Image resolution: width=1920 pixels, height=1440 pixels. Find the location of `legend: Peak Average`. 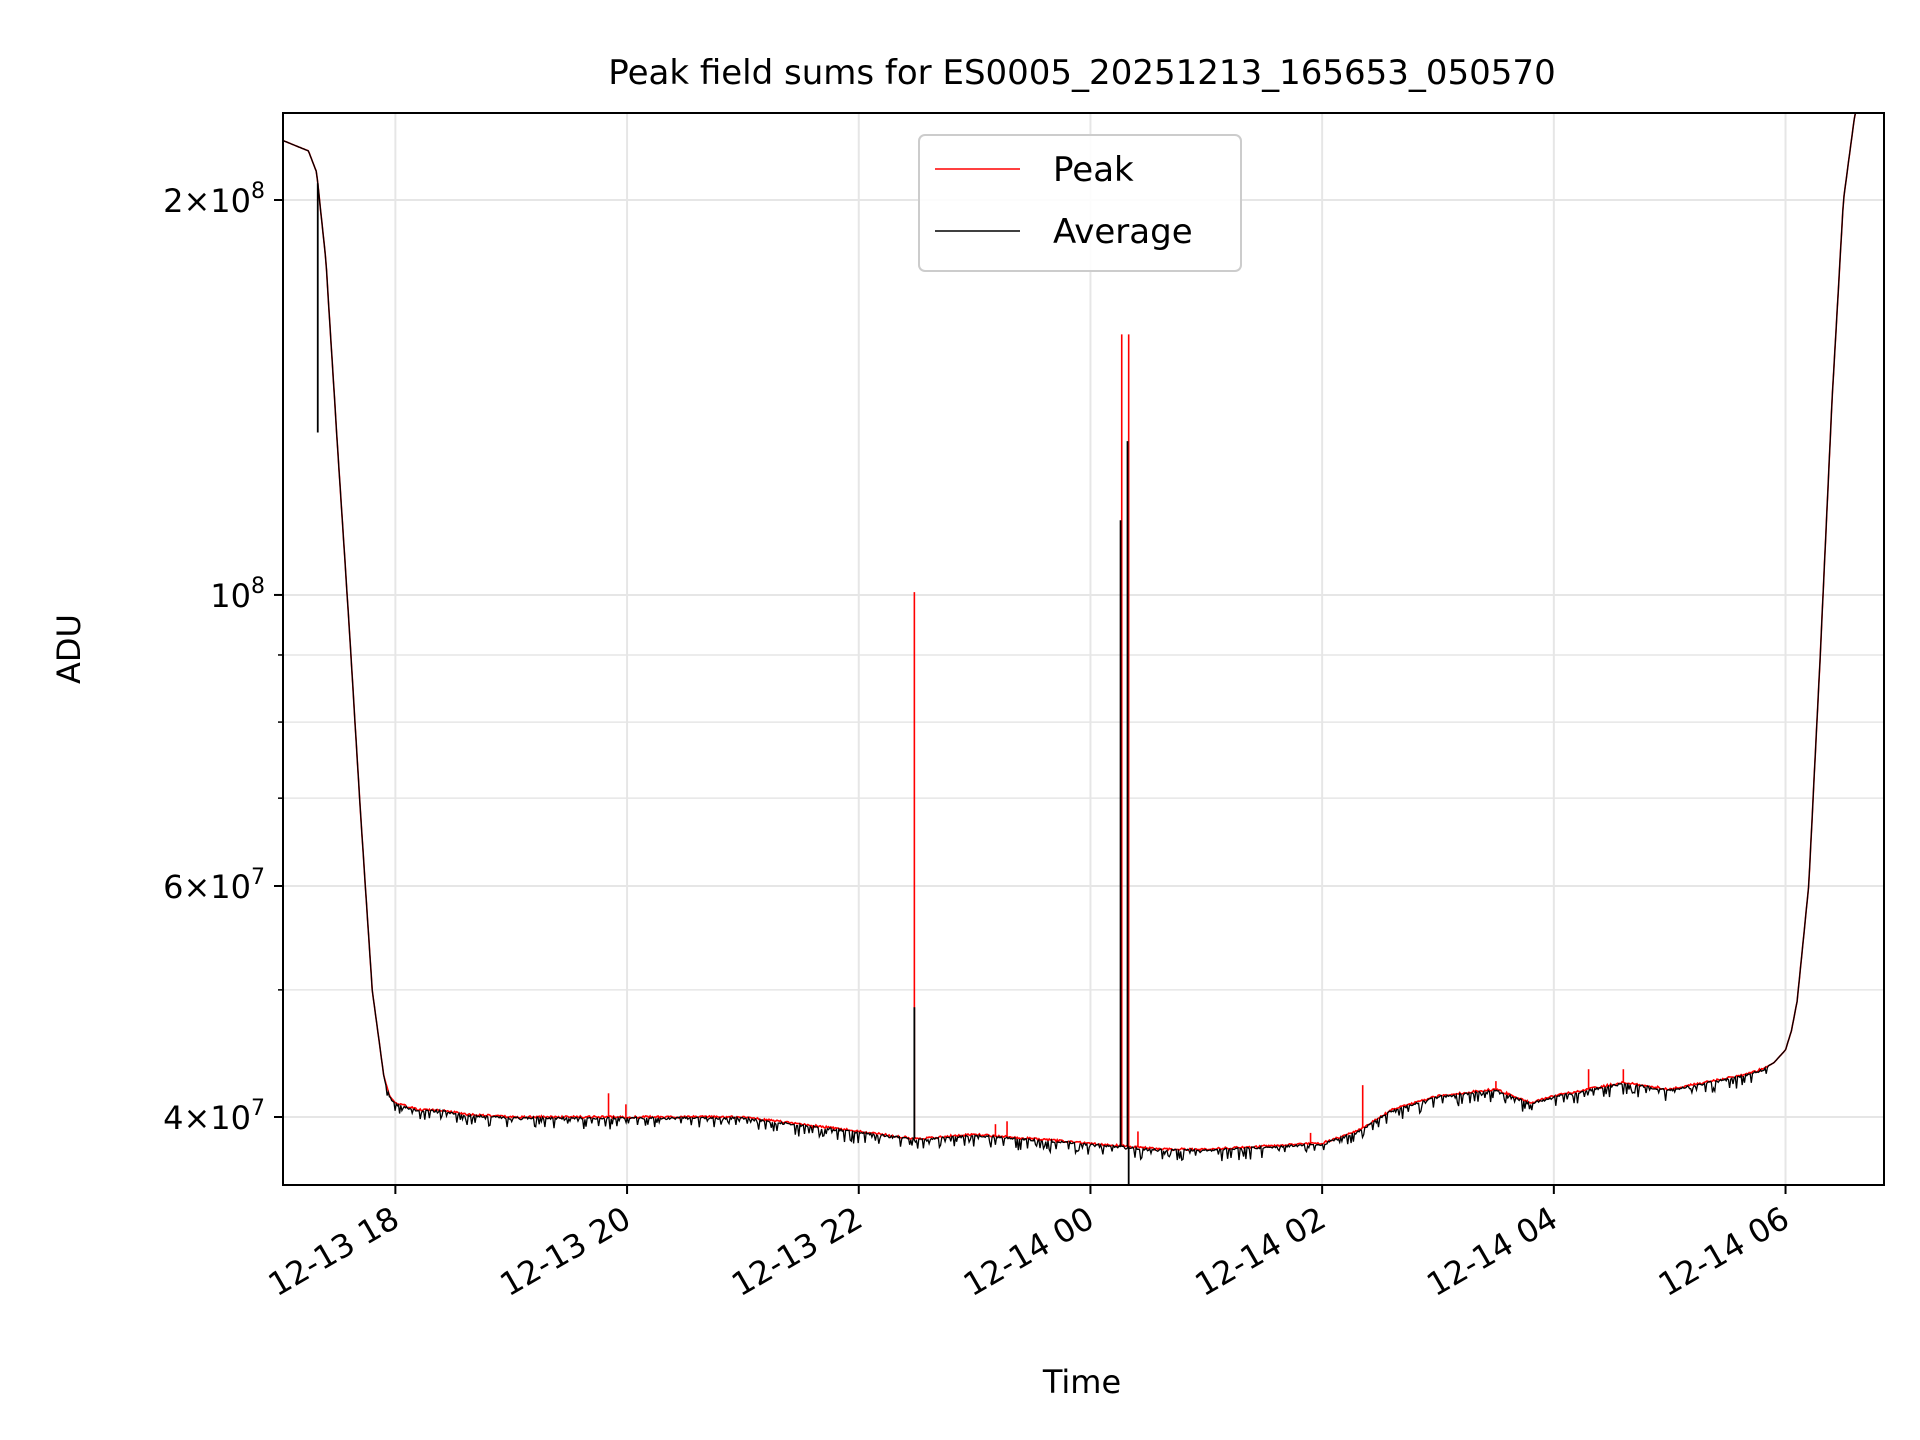

legend: Peak Average is located at coordinates (1080, 203).